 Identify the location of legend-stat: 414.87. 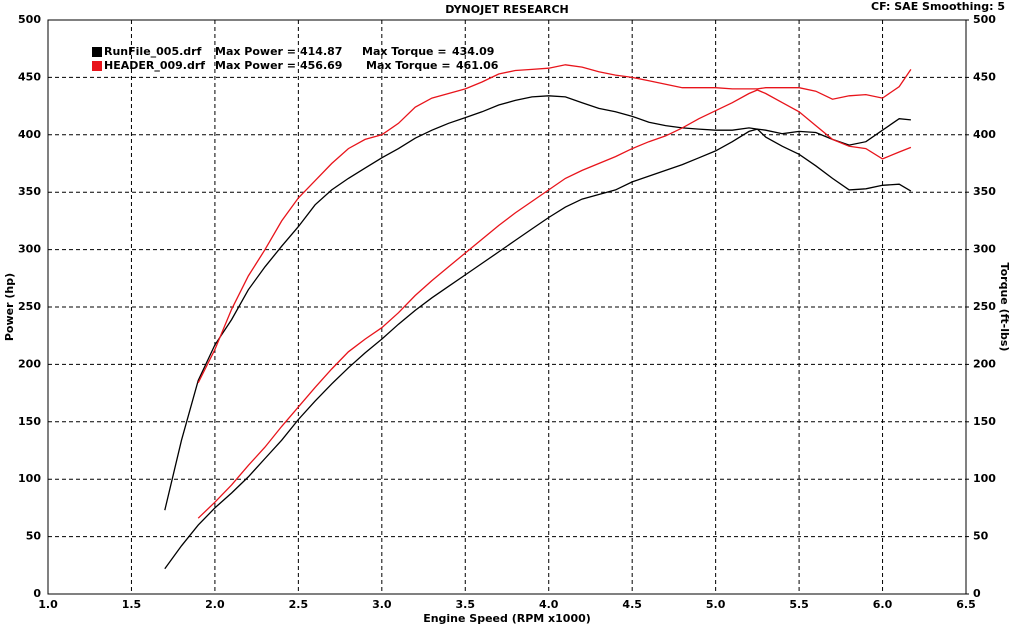
(321, 51).